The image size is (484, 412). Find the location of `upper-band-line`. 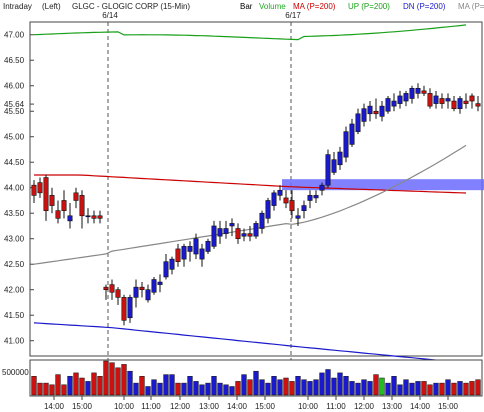

upper-band-line is located at coordinates (250, 32).